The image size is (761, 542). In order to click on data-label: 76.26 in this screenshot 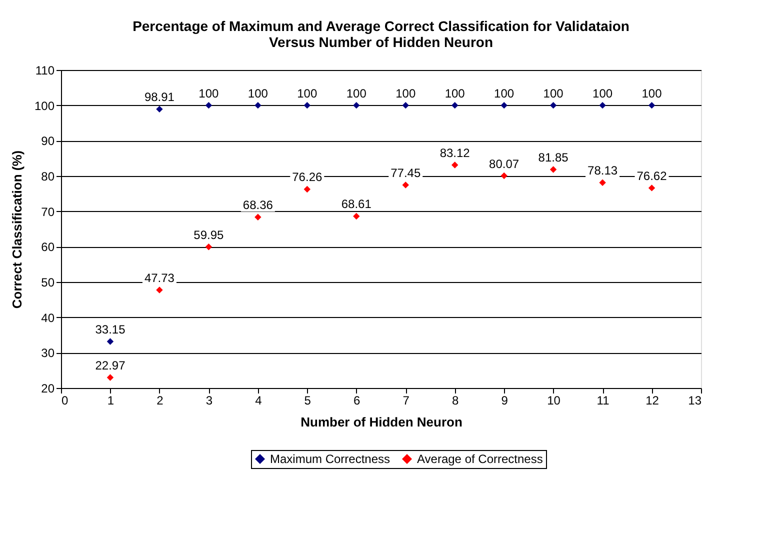, I will do `click(307, 177)`.